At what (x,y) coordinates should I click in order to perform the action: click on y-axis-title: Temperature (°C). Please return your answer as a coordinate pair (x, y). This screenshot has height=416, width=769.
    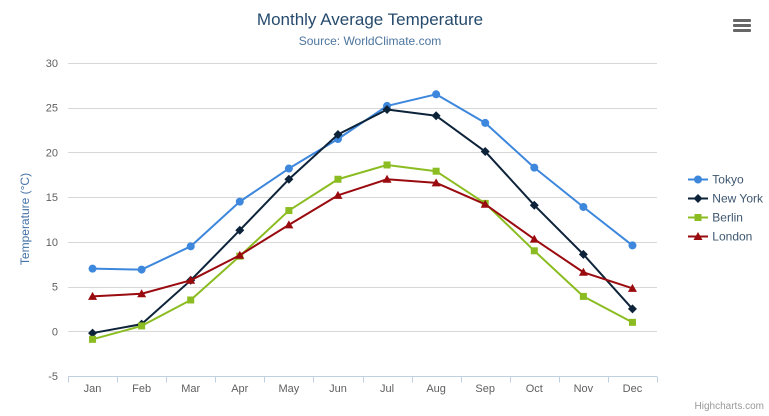
    Looking at the image, I should click on (25, 219).